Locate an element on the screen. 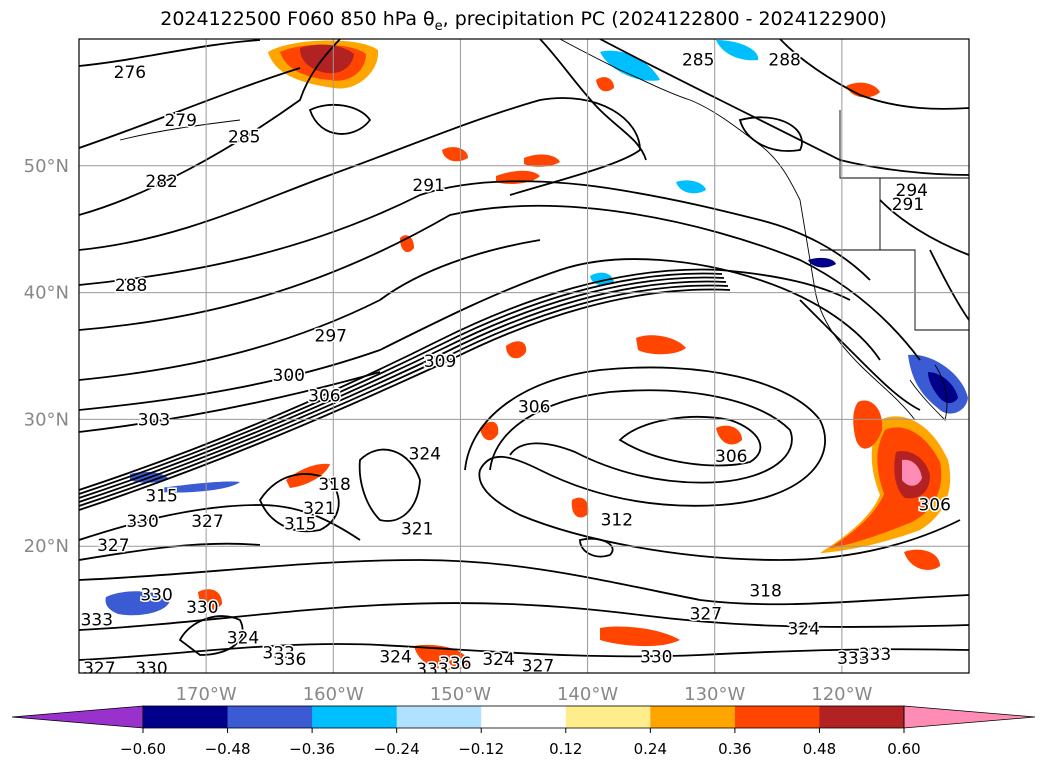  colorbar-frame is located at coordinates (523, 717).